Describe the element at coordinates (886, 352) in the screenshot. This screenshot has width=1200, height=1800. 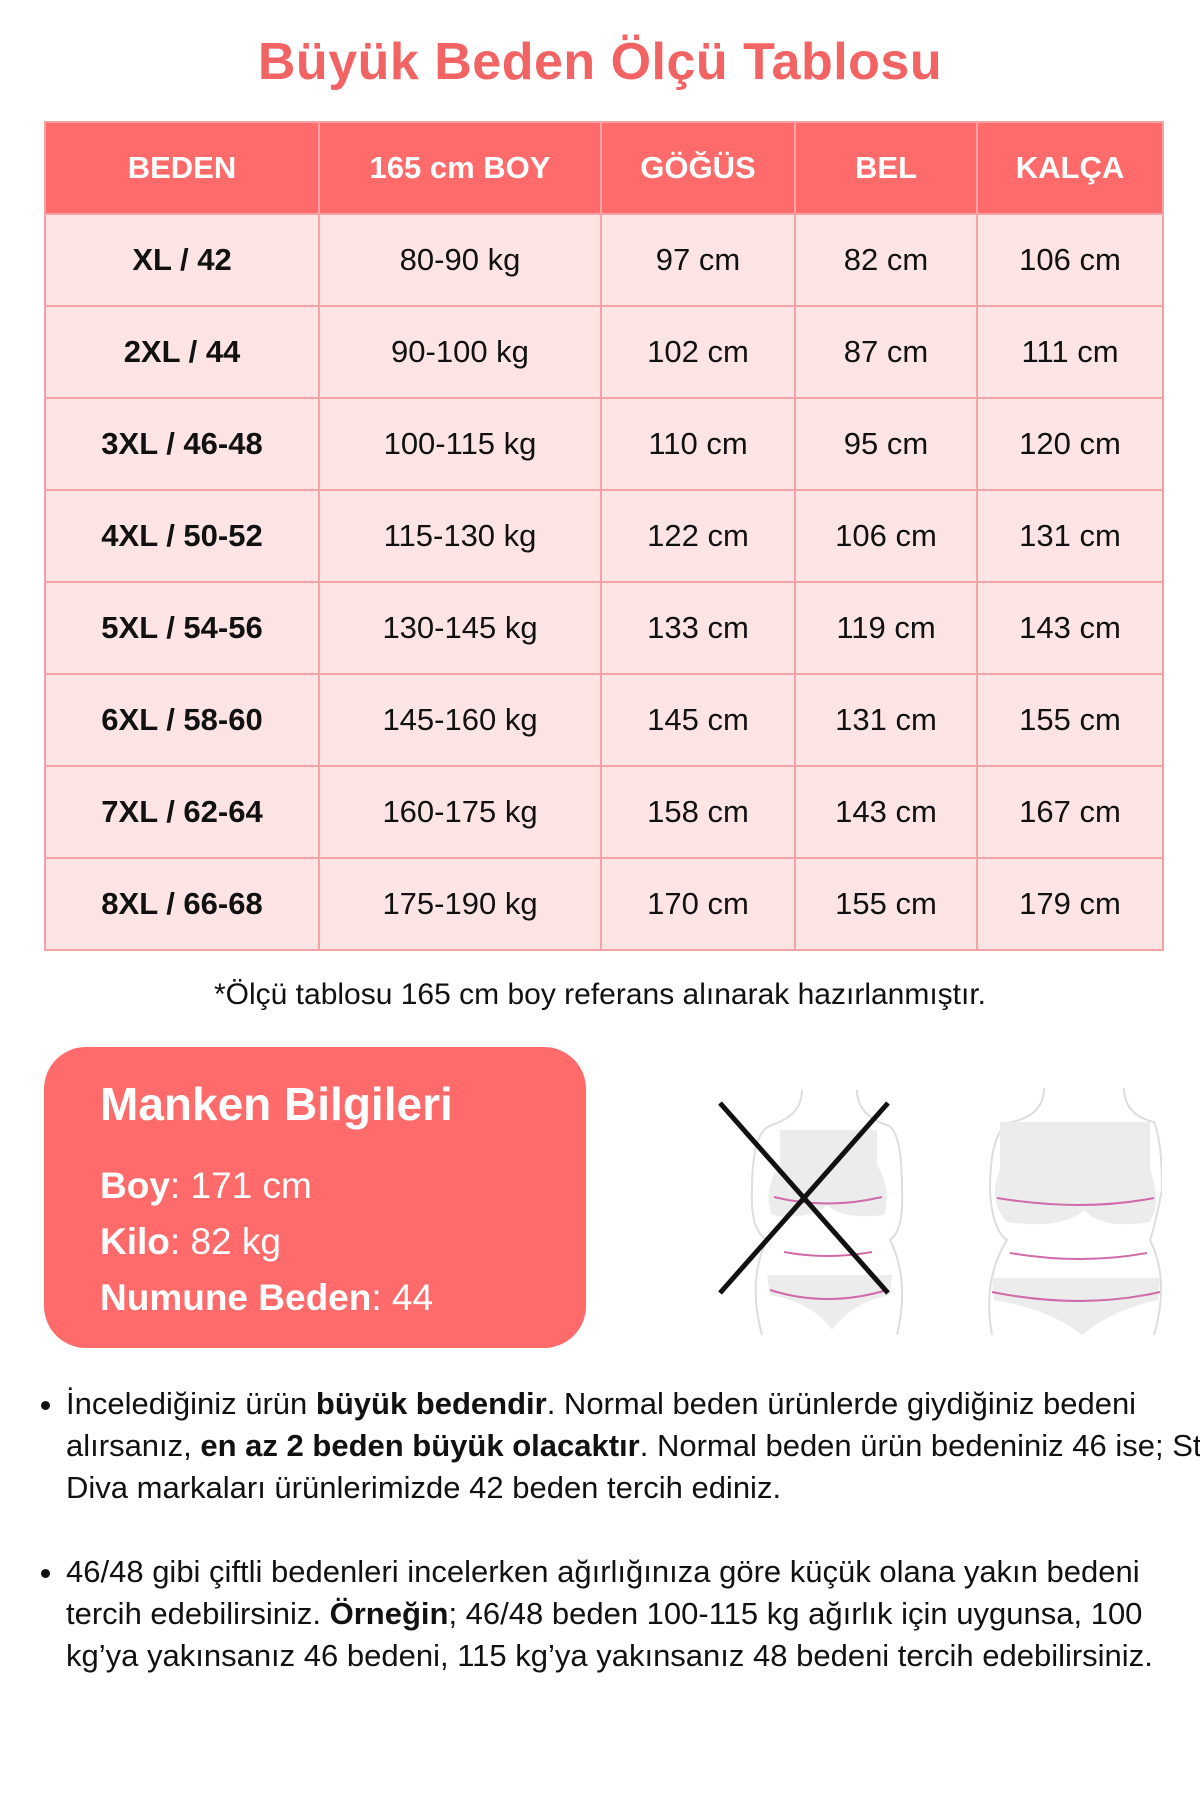
I see `measurement-cell: 87 cm` at that location.